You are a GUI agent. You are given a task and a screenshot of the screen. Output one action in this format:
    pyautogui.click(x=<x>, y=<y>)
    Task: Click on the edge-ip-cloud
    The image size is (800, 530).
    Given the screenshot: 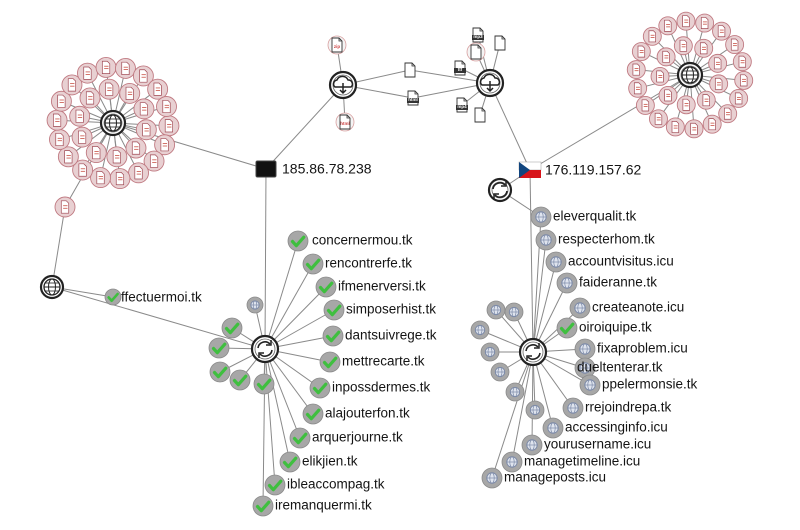 What is the action you would take?
    pyautogui.click(x=304, y=127)
    